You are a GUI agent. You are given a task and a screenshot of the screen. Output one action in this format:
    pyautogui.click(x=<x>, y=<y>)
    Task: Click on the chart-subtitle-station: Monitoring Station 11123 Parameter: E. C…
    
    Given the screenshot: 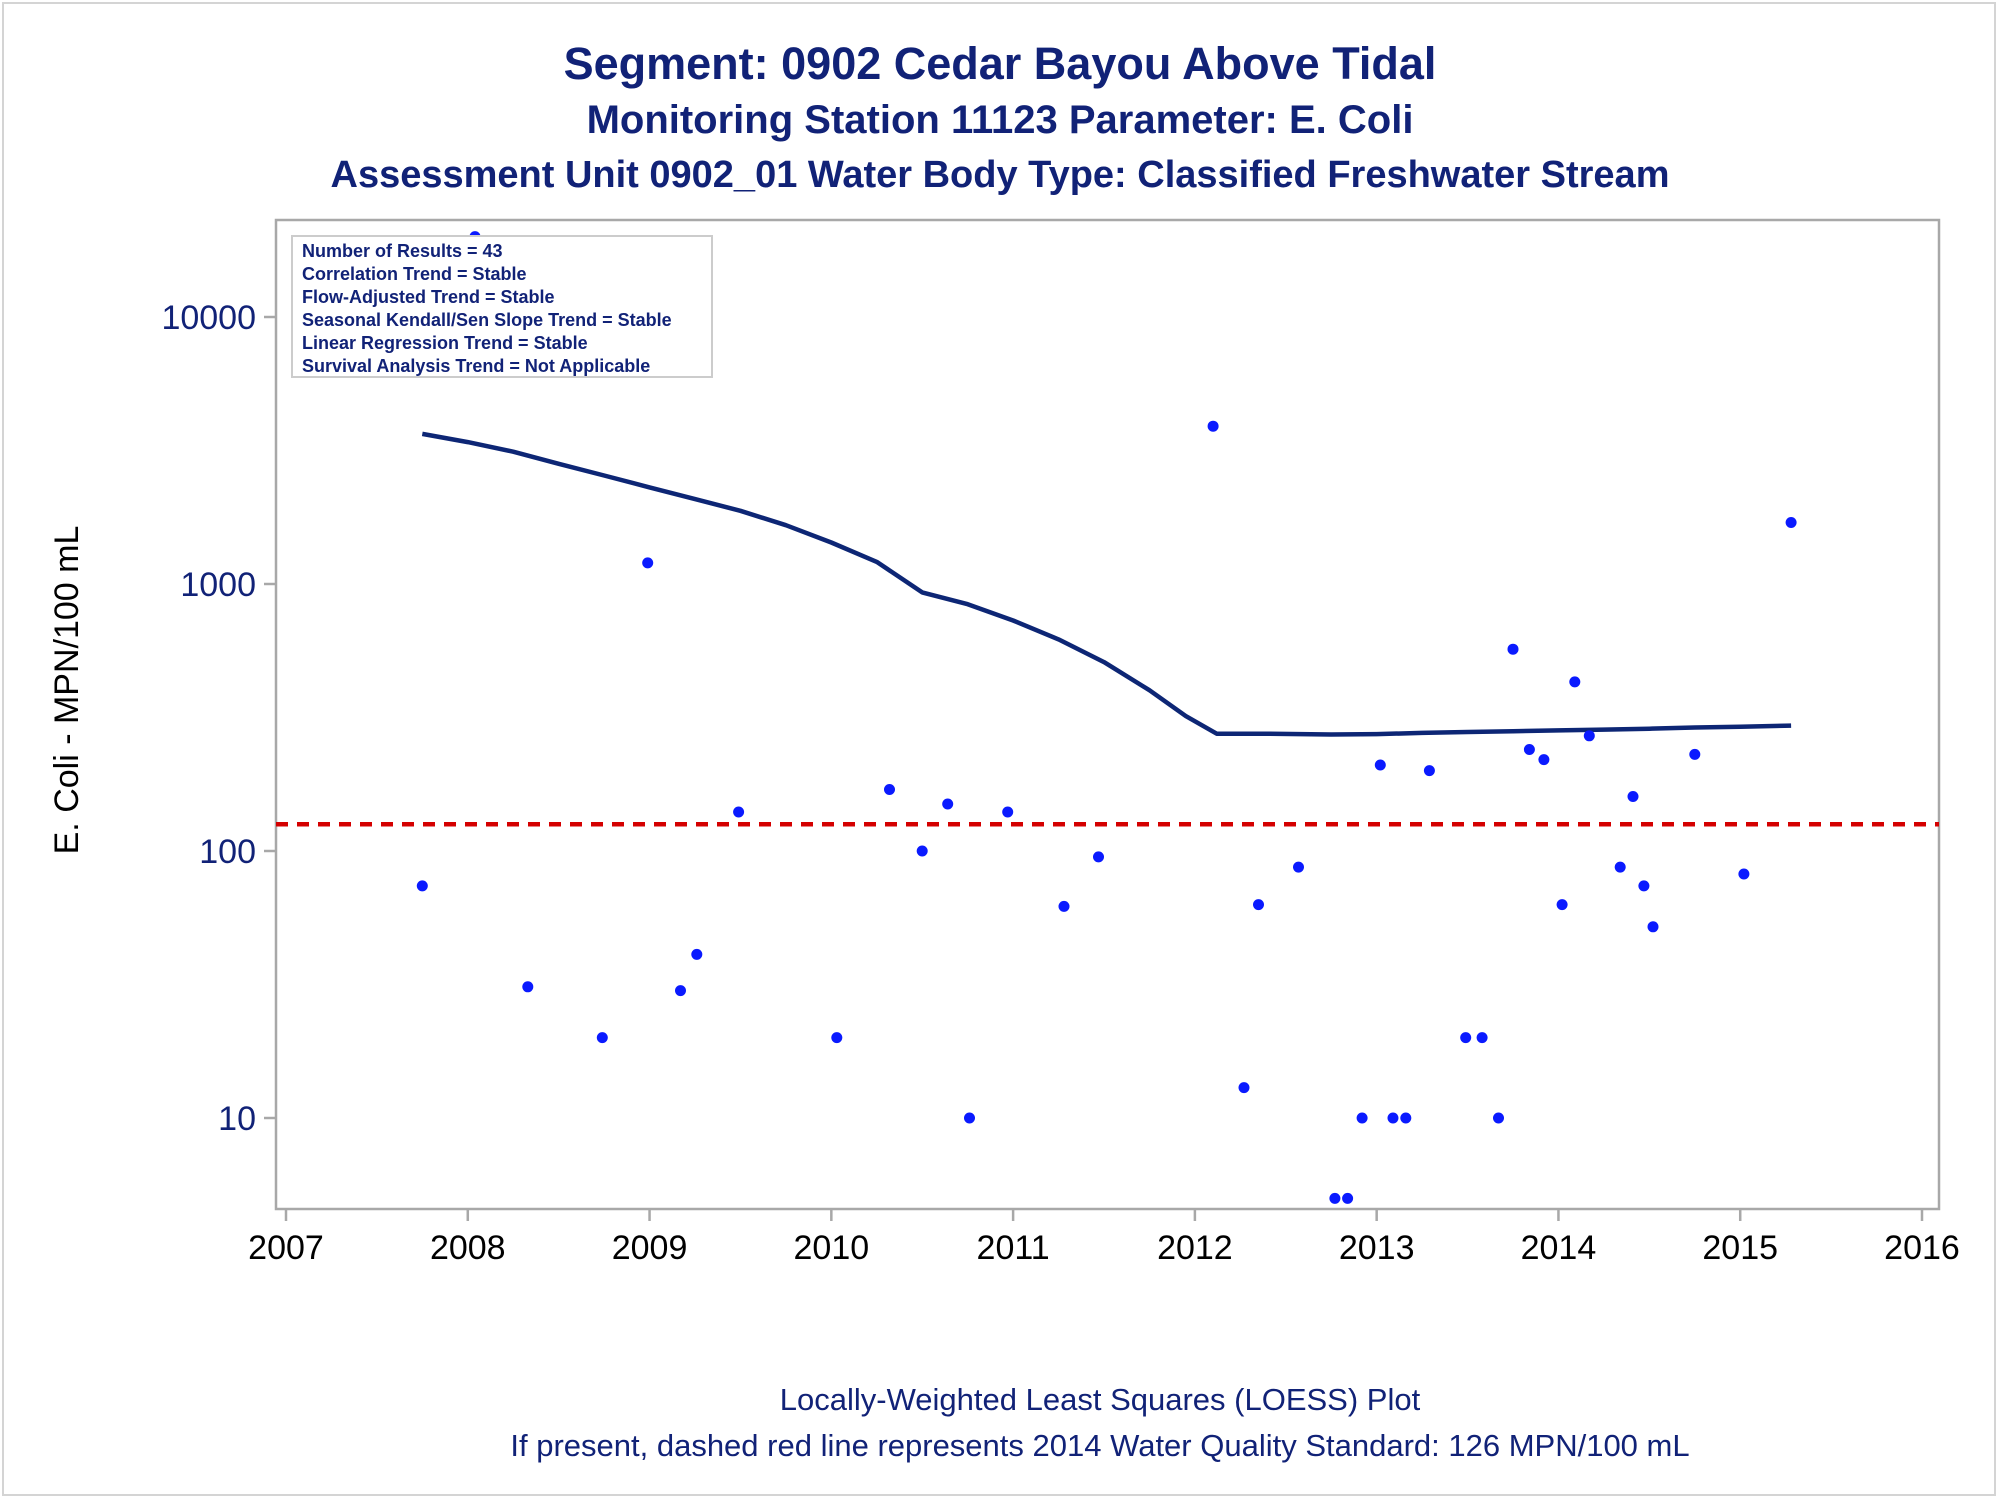 What is the action you would take?
    pyautogui.click(x=1000, y=120)
    